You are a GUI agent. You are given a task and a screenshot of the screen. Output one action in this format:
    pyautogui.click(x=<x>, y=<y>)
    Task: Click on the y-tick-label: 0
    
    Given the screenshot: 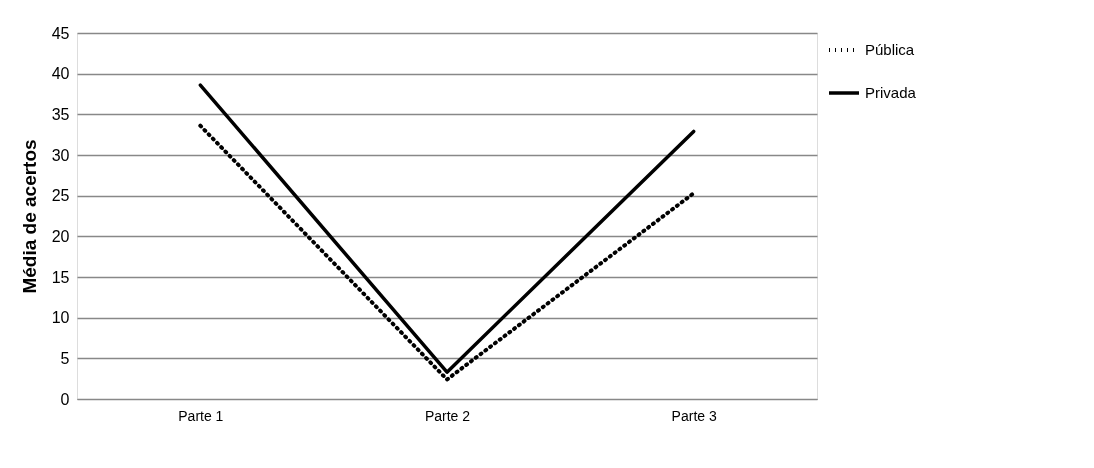 What is the action you would take?
    pyautogui.click(x=65, y=399)
    